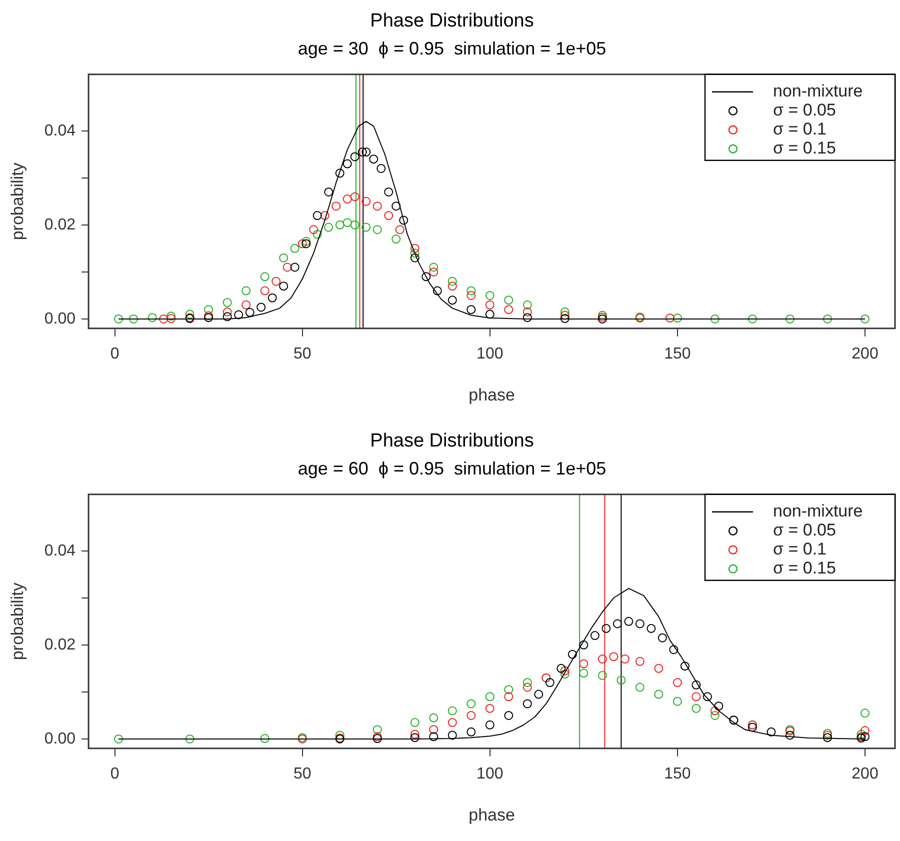 This screenshot has width=900, height=841. I want to click on legend-label: σ = 0.15, so click(804, 568).